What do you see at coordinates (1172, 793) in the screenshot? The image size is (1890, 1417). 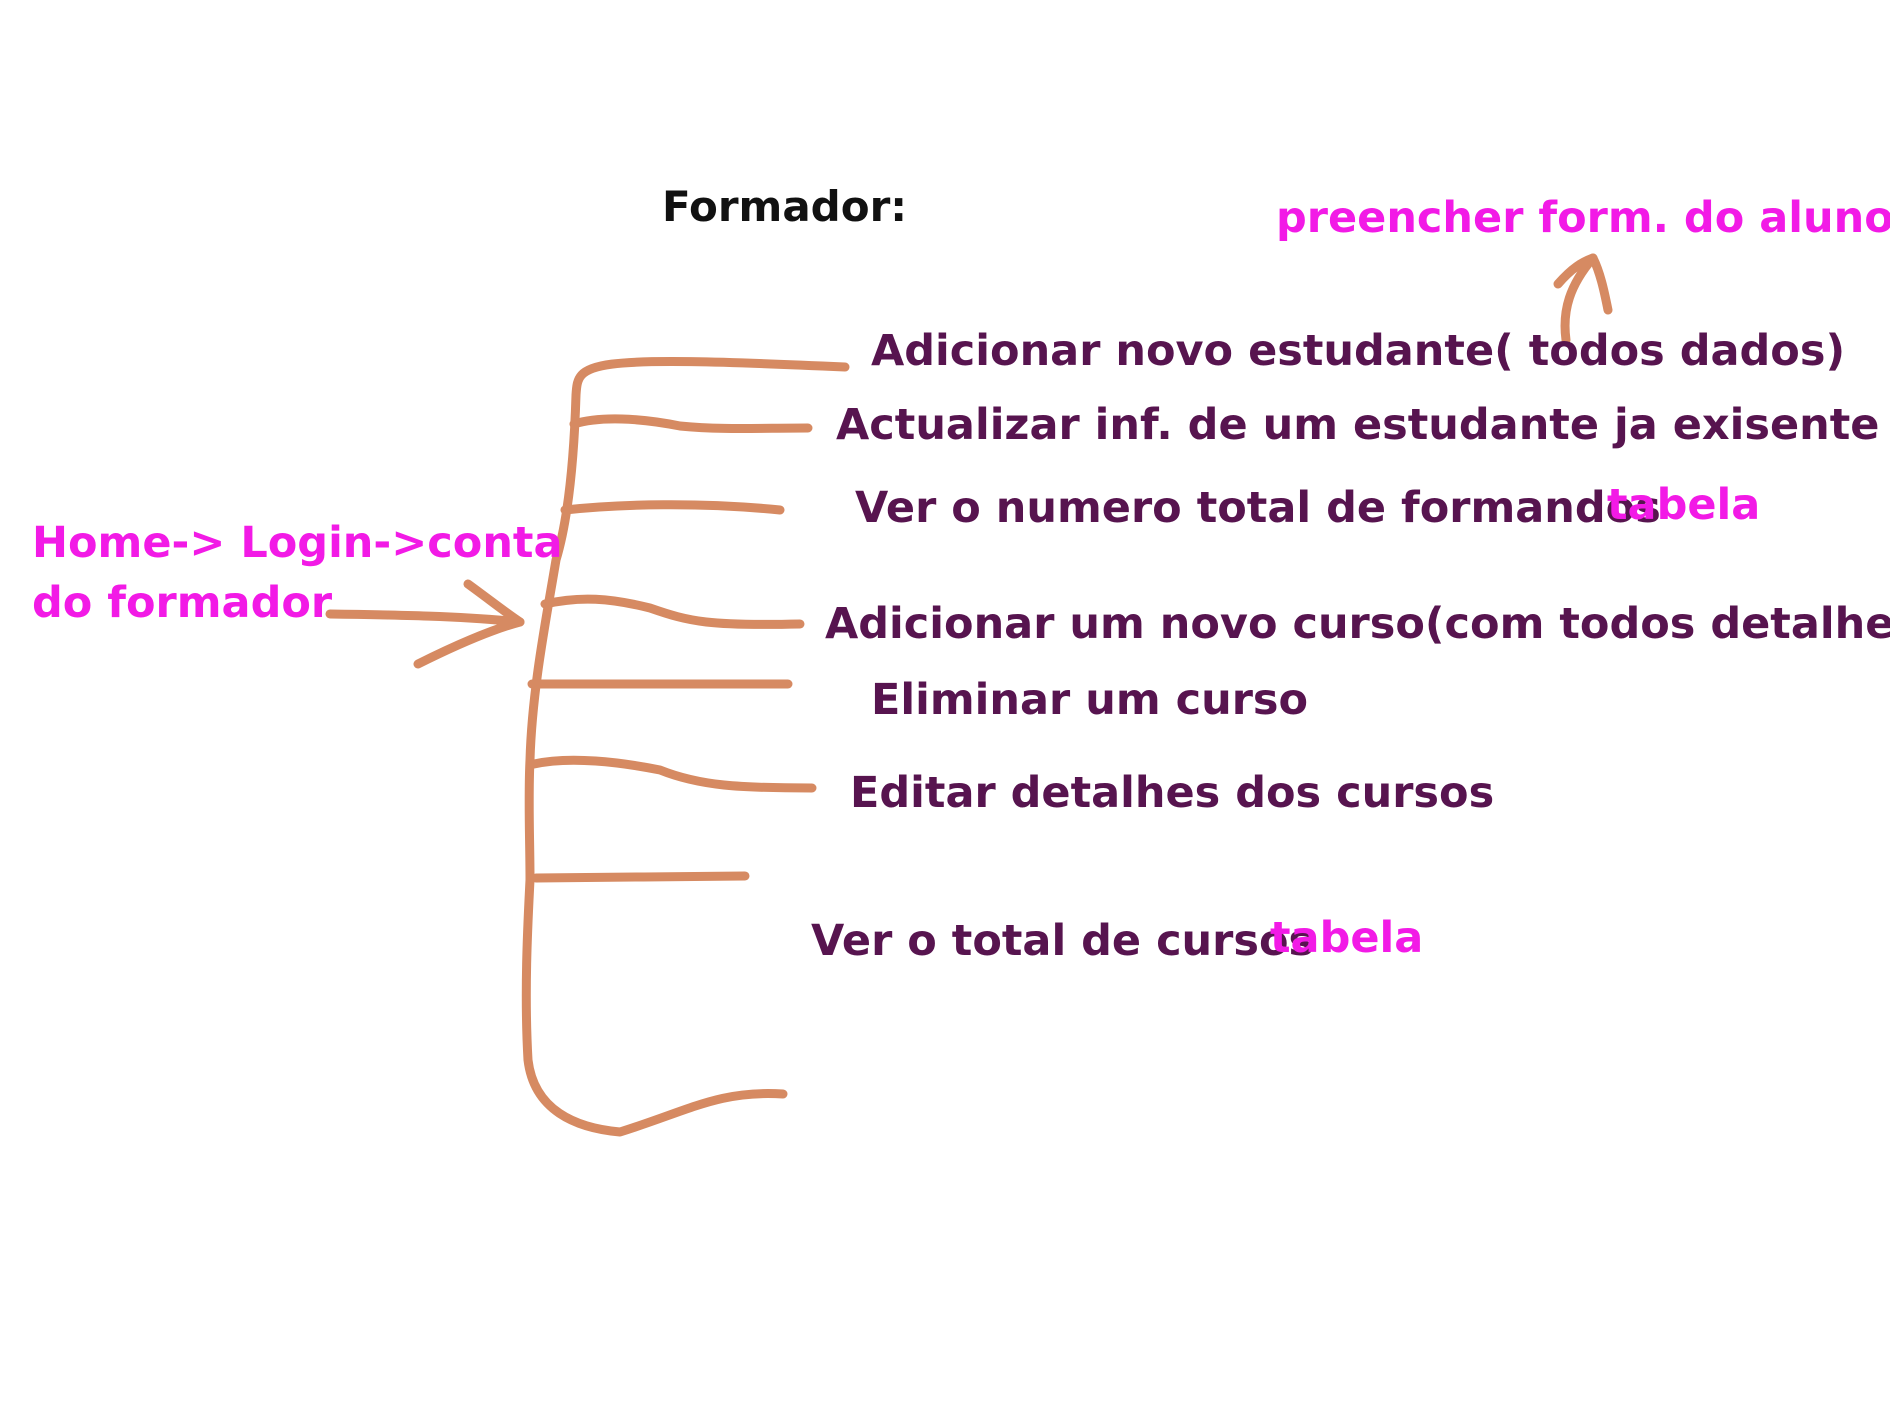 I see `menu-item-edit-courses: Editar detalhes dos cursos` at bounding box center [1172, 793].